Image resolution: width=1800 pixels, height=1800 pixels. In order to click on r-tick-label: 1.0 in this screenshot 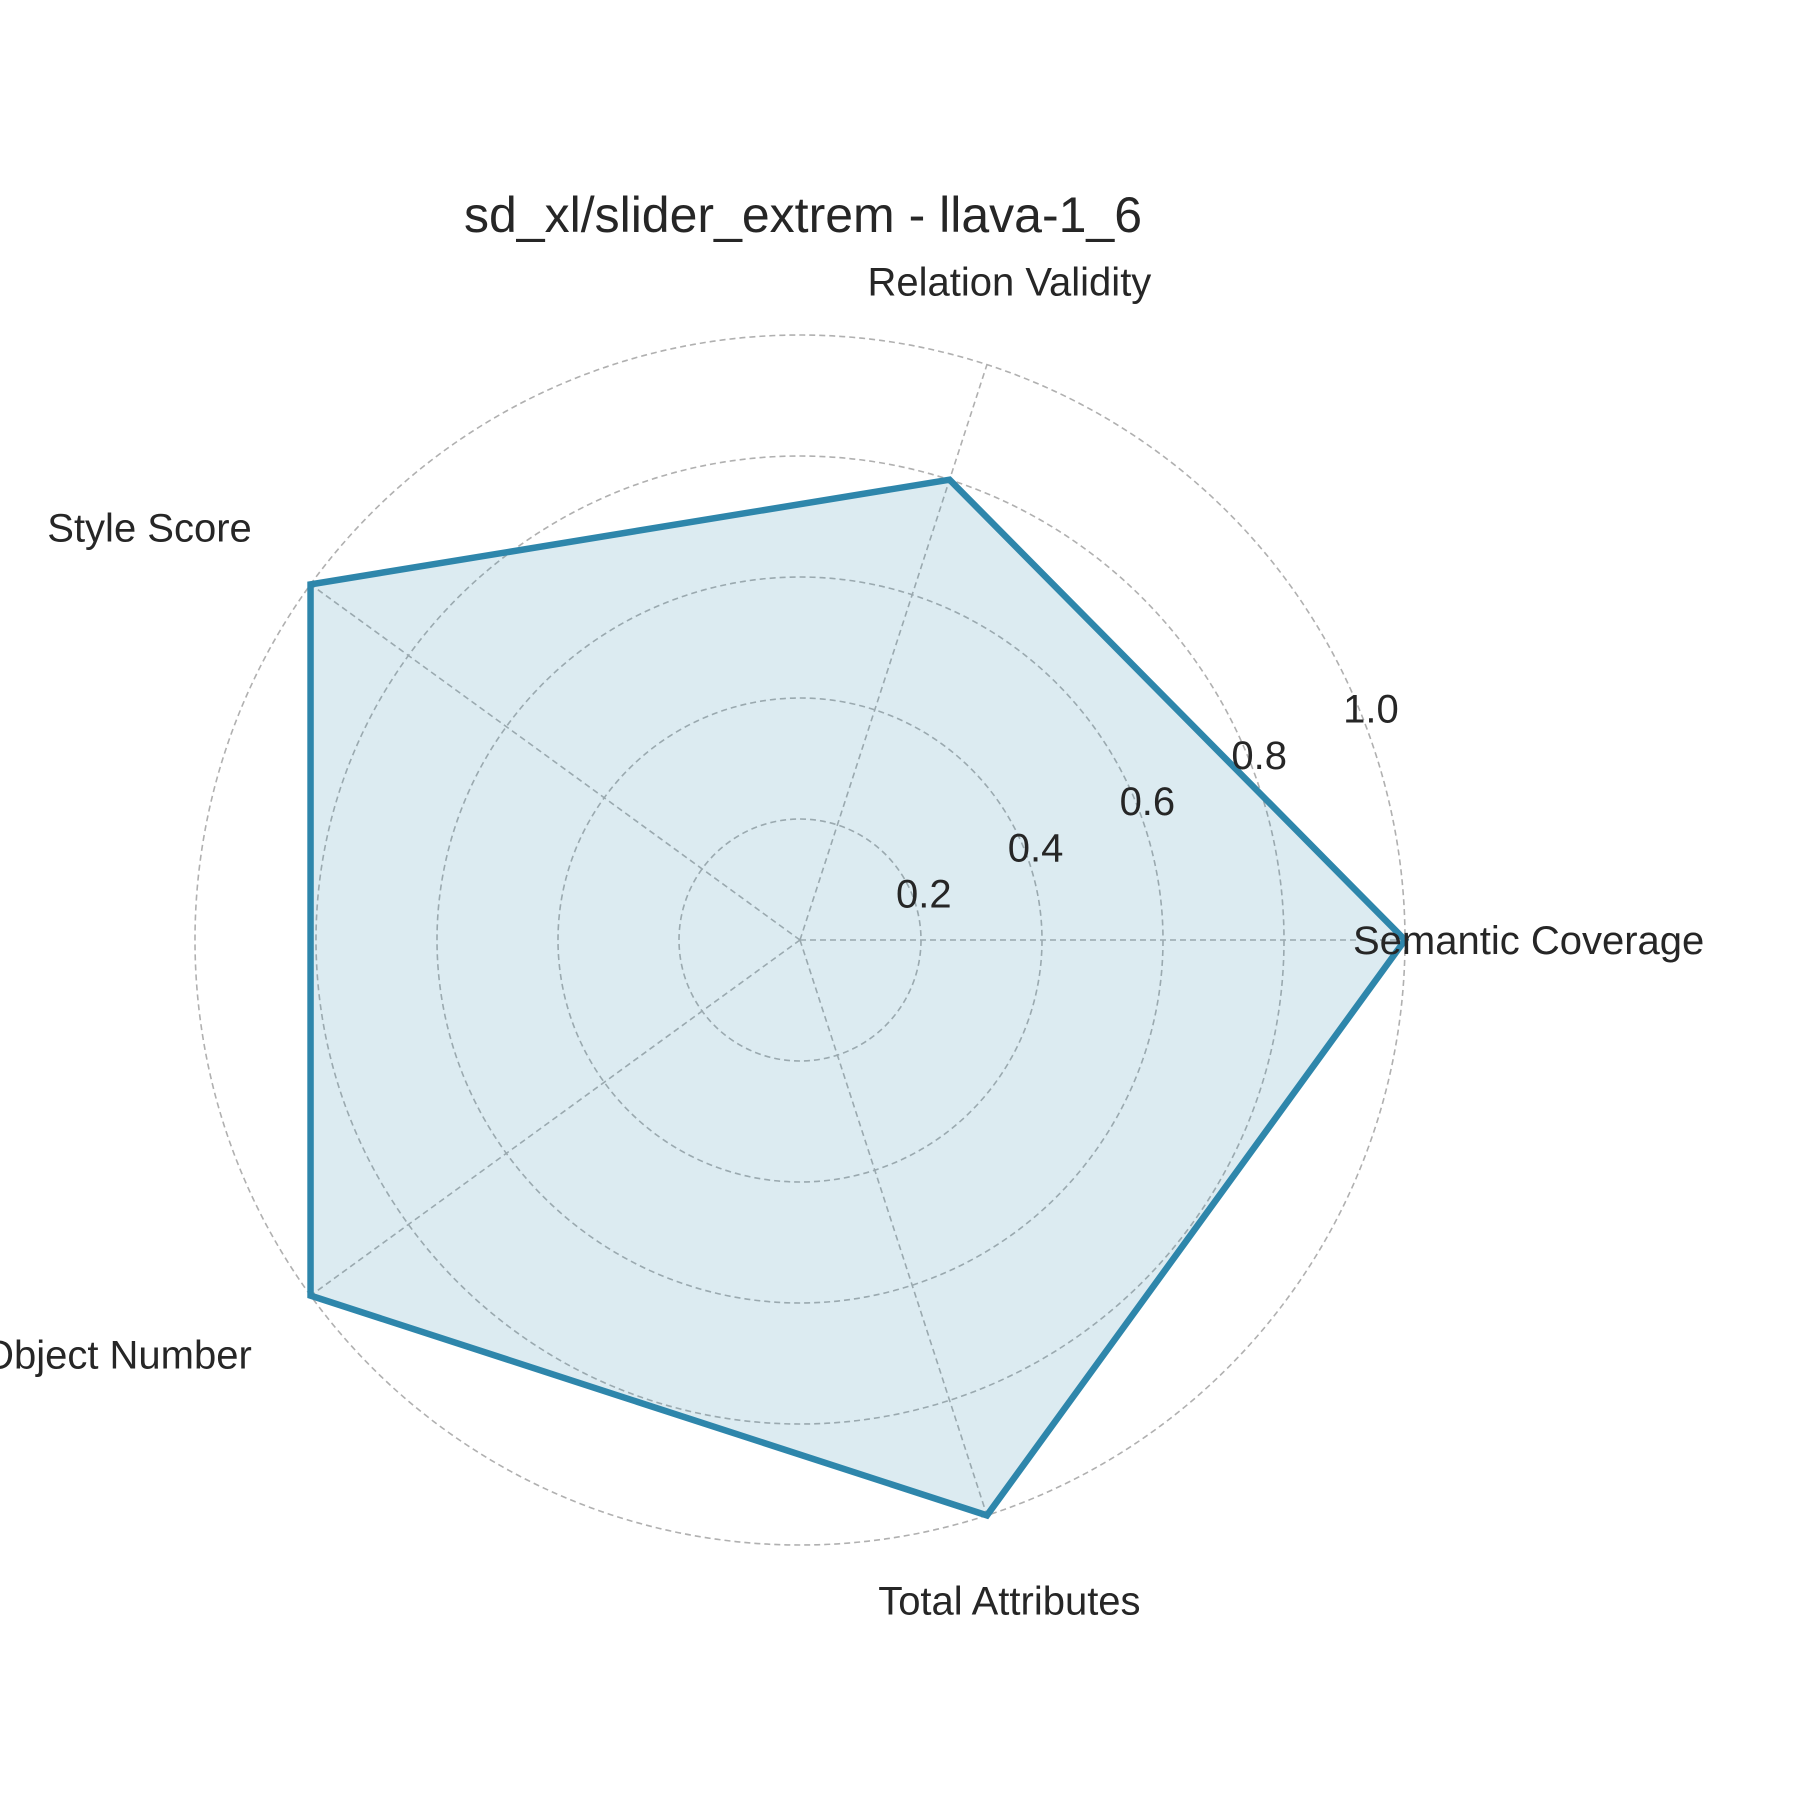, I will do `click(1371, 709)`.